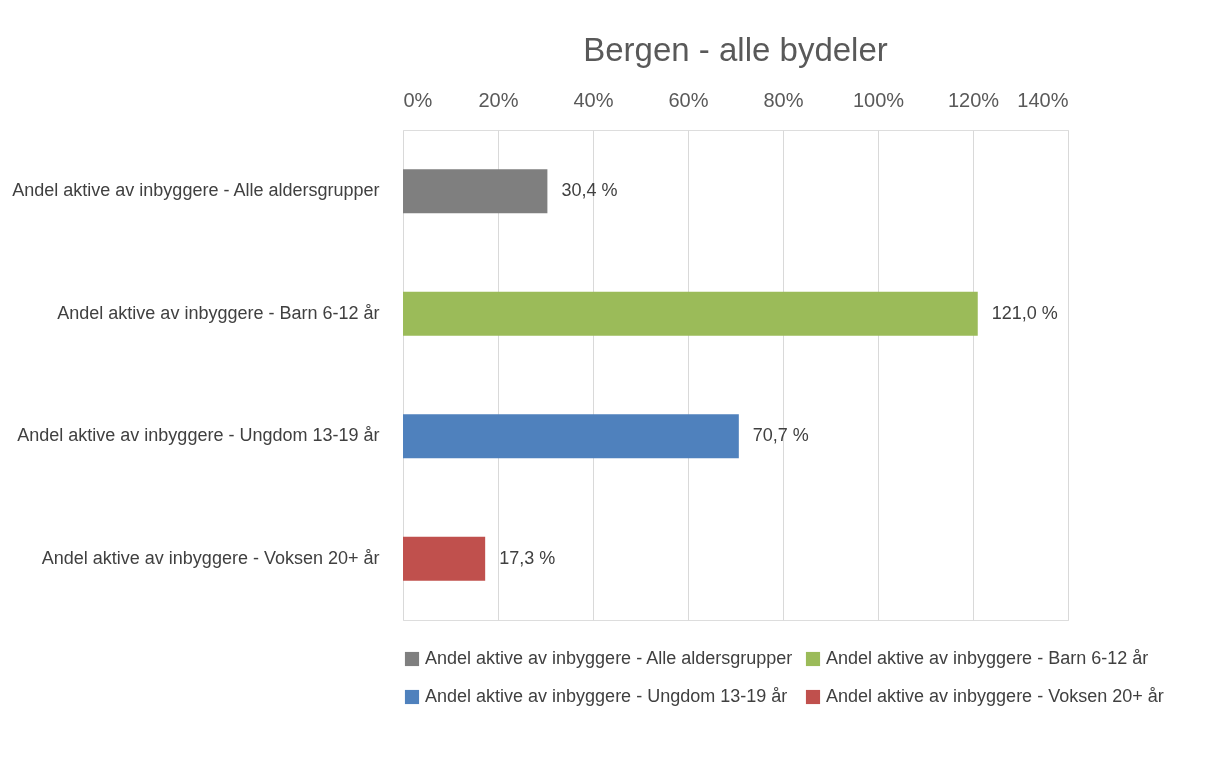  Describe the element at coordinates (210, 557) in the screenshot. I see `y-tick-label: Andel aktive av inbyggere - Voksen 20+ år` at that location.